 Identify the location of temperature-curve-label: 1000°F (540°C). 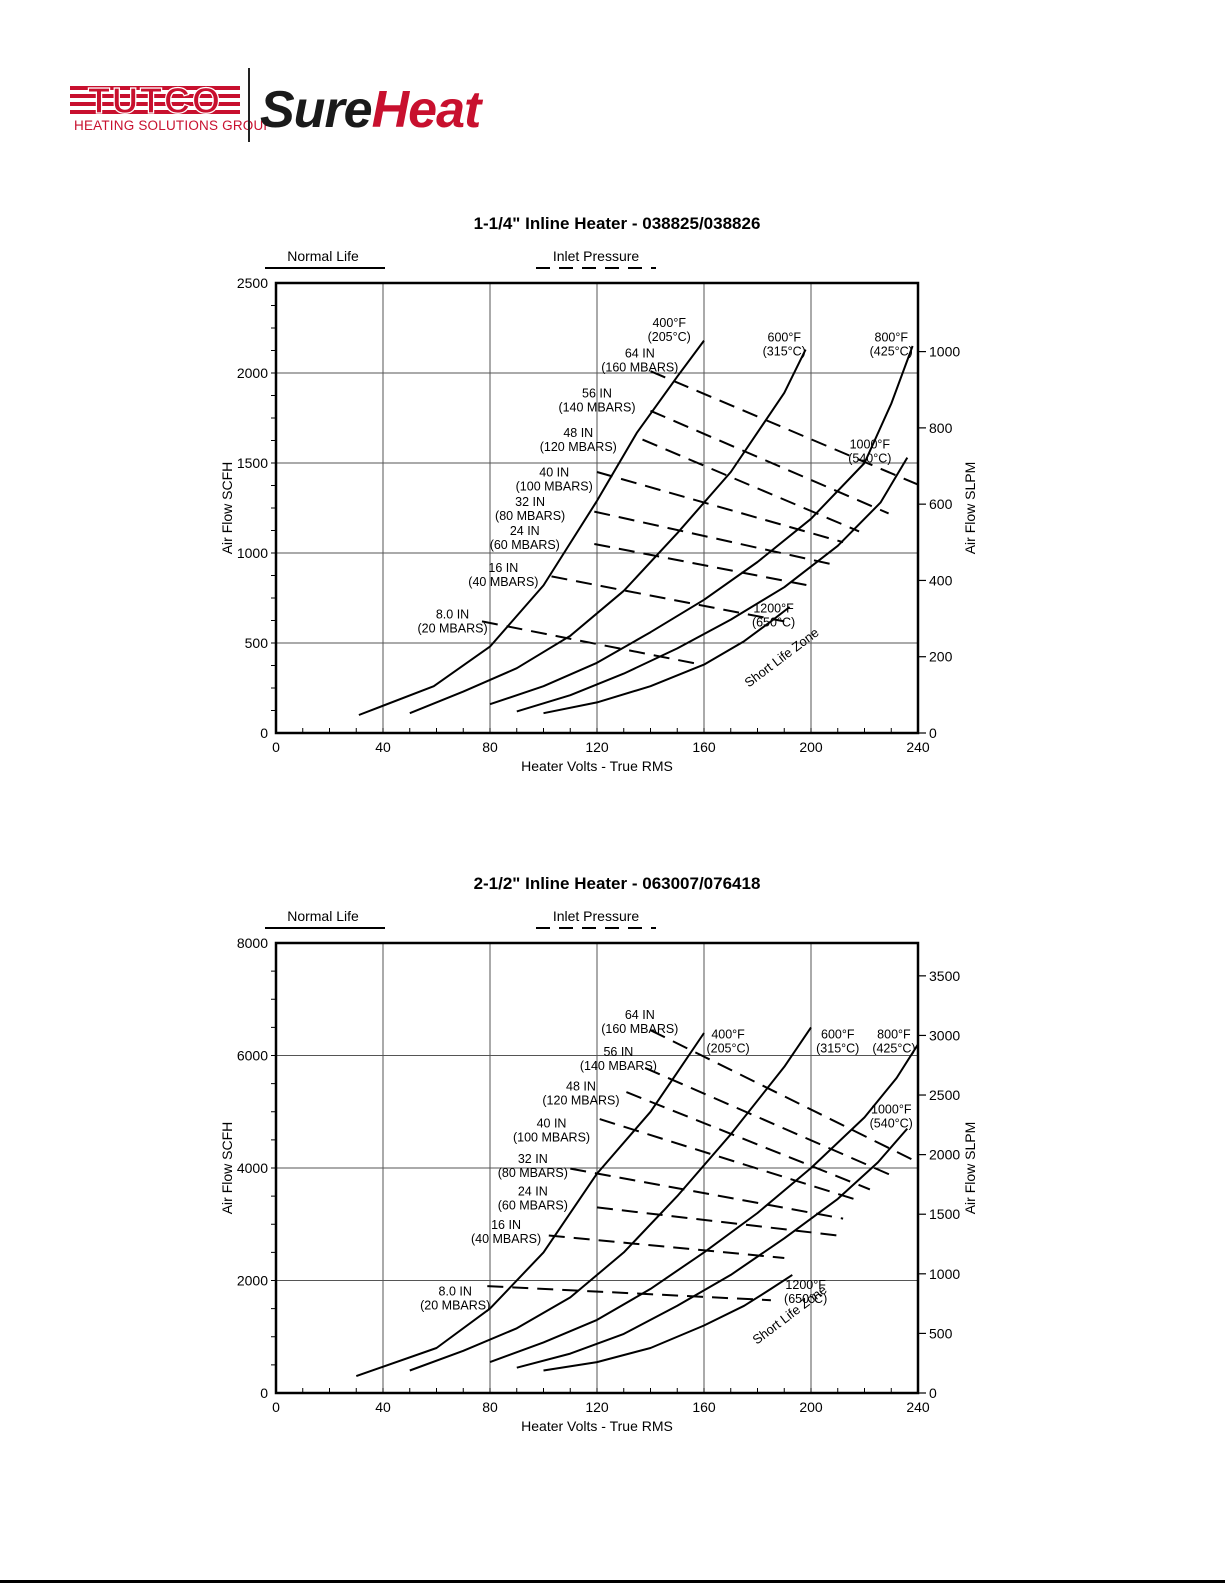
(869, 452).